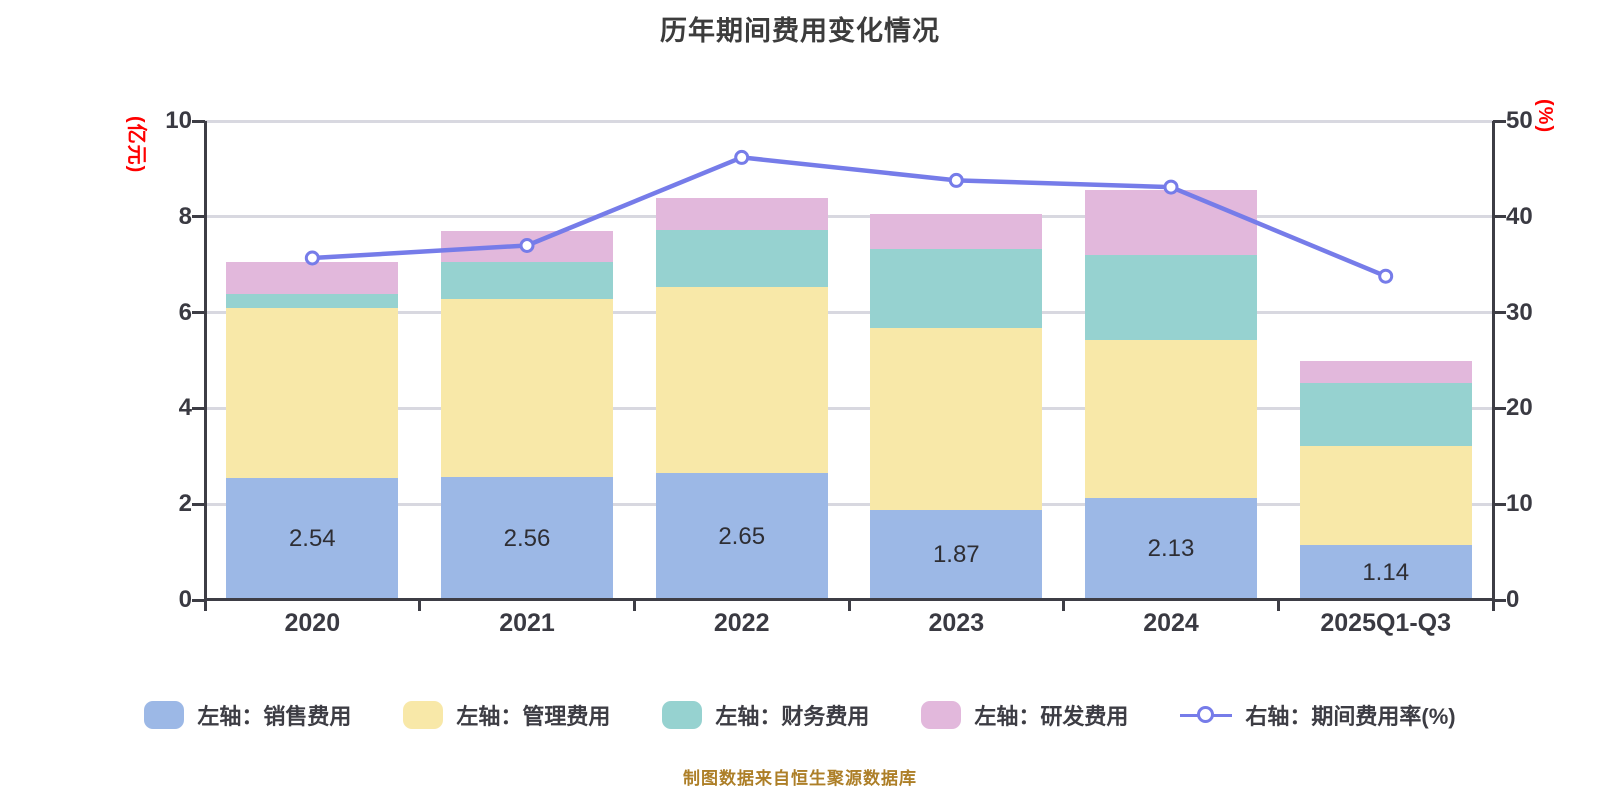  Describe the element at coordinates (1519, 408) in the screenshot. I see `right-axis-tick-label: 20` at that location.